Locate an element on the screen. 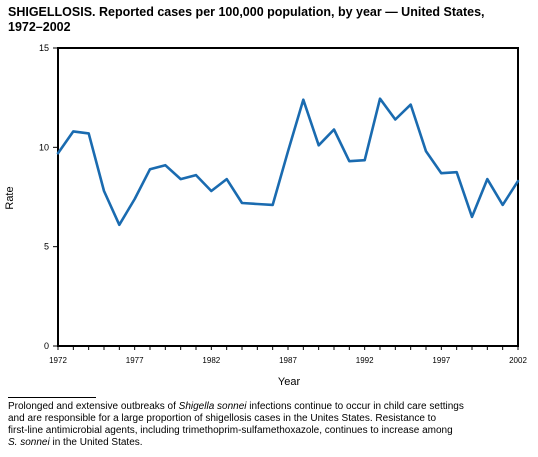 The image size is (538, 457). x-tick-label: 1992 is located at coordinates (365, 360).